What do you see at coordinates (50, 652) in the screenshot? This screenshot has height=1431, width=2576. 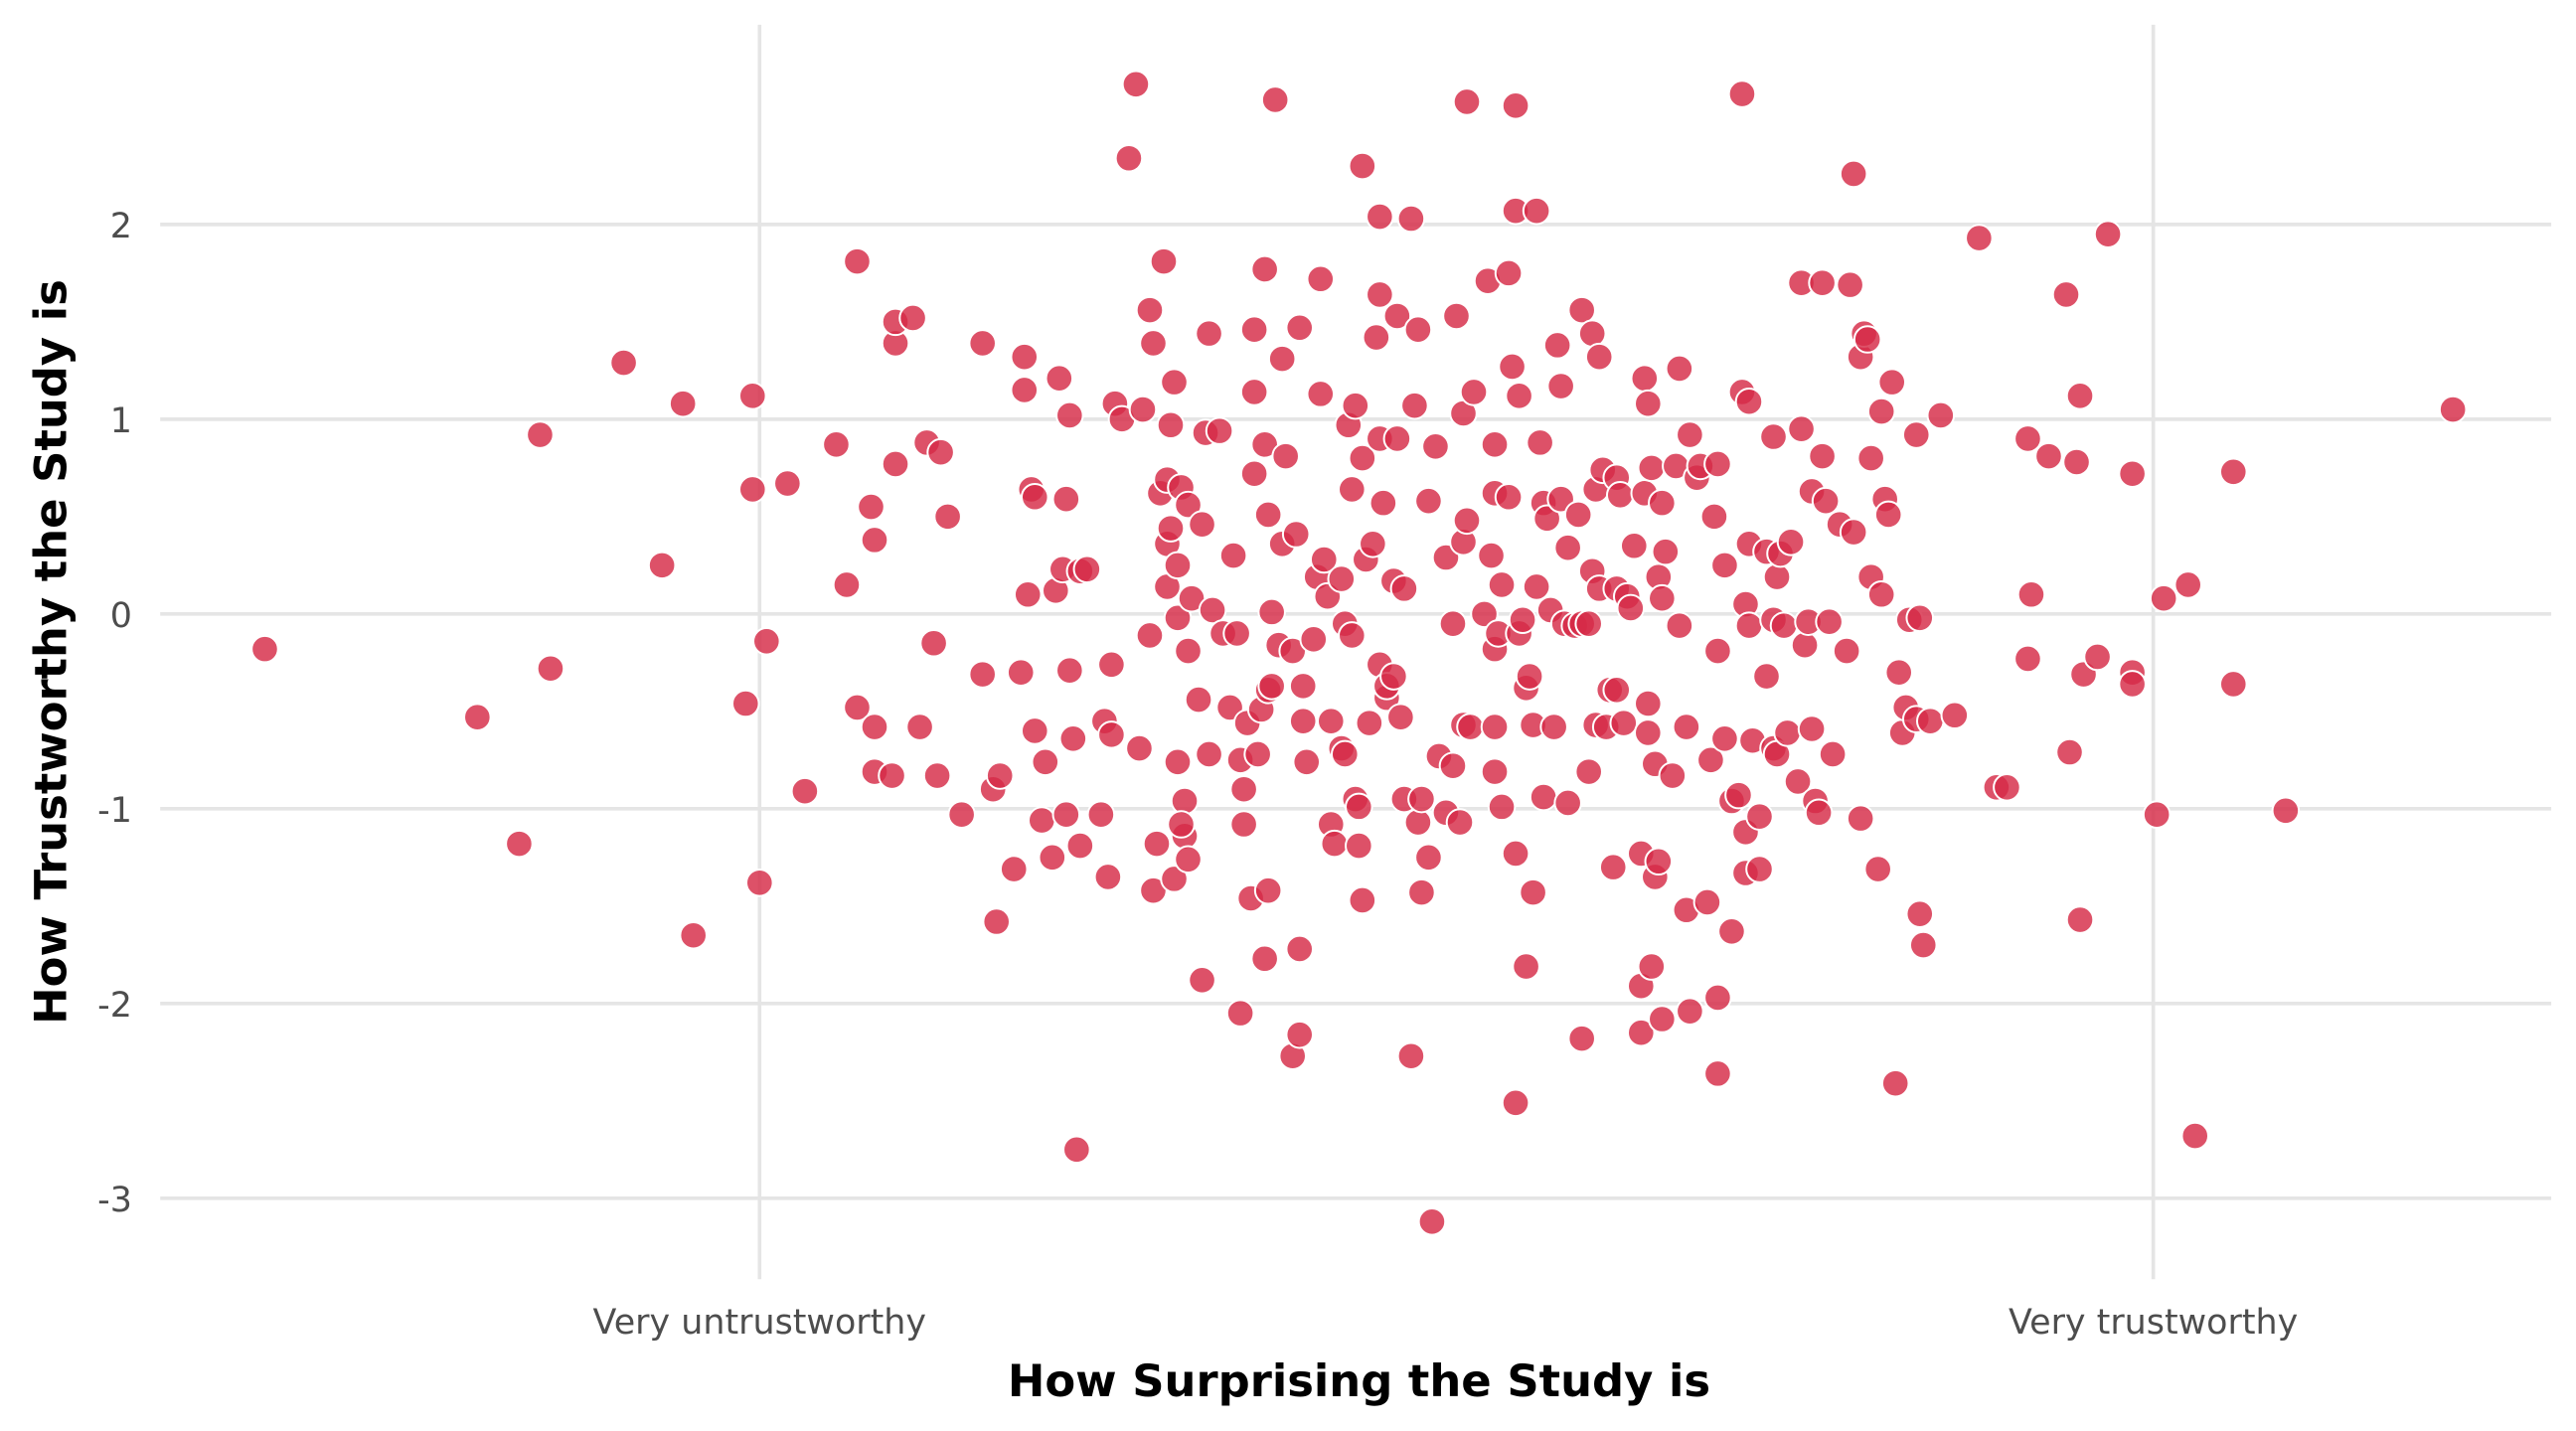 I see `y-axis-title: How Trustworthy the Study is` at bounding box center [50, 652].